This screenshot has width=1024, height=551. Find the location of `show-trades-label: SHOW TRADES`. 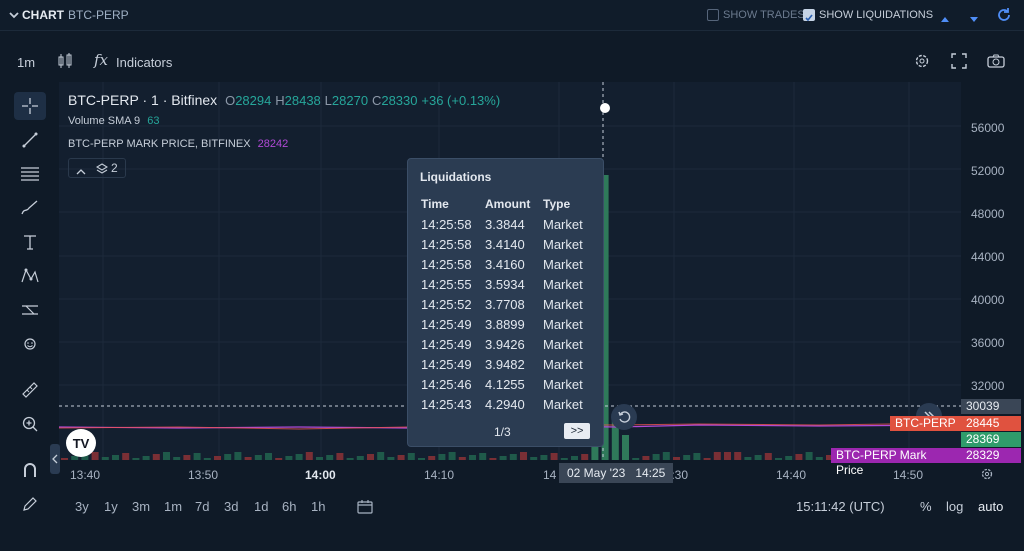

show-trades-label: SHOW TRADES is located at coordinates (764, 15).